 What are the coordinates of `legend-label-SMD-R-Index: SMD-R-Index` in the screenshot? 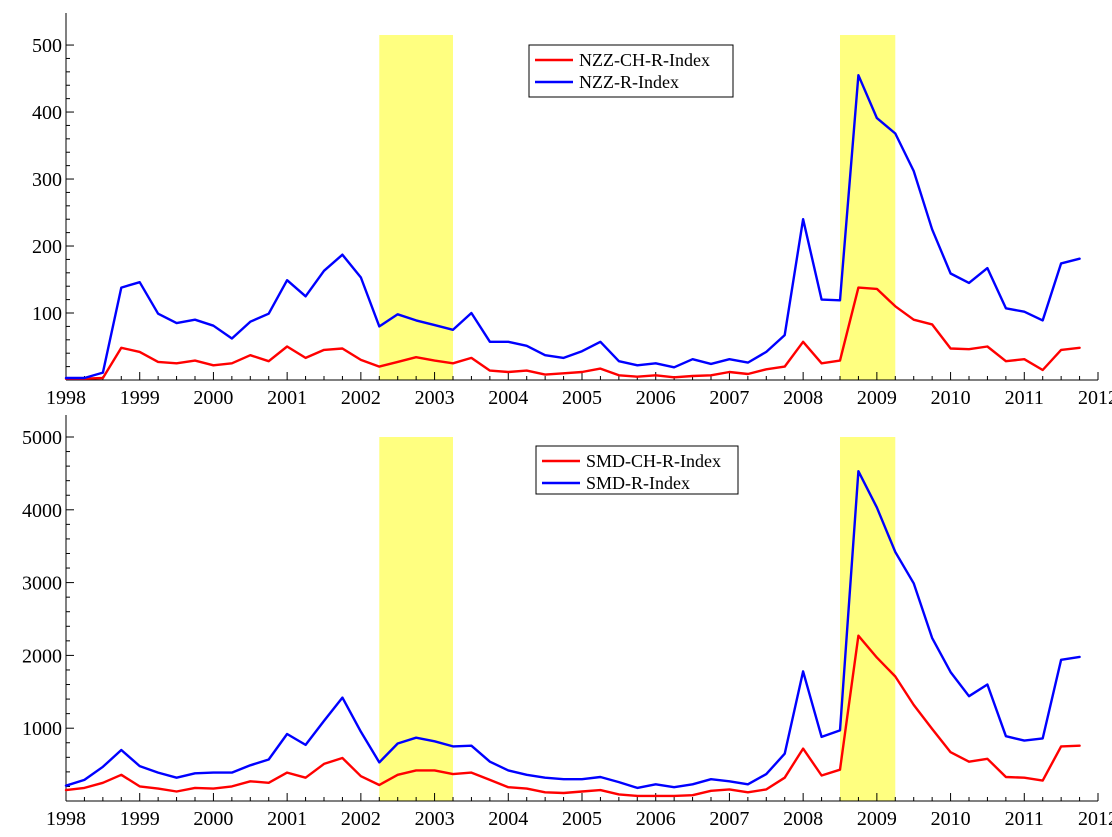 It's located at (638, 483).